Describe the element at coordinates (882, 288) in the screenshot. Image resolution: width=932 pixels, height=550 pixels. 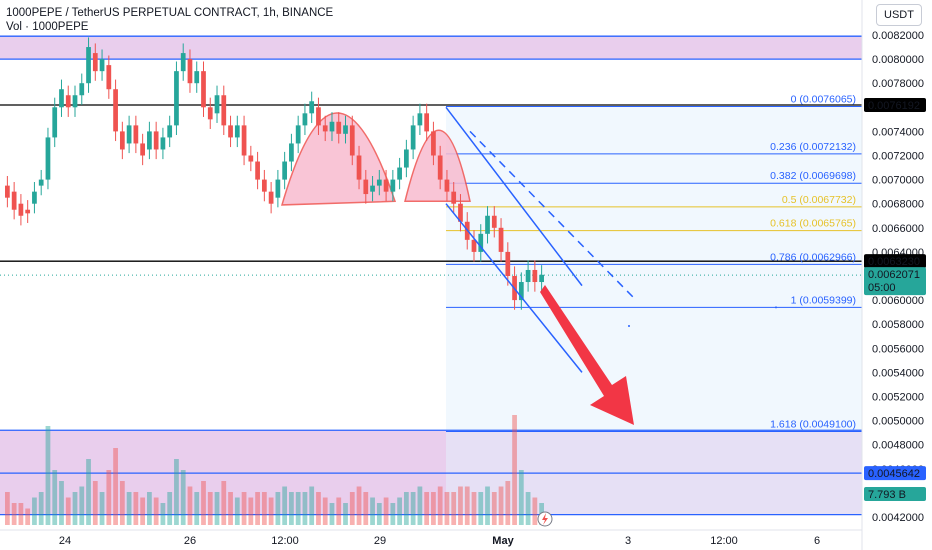
I see `price-tag-countdown: 05:00` at that location.